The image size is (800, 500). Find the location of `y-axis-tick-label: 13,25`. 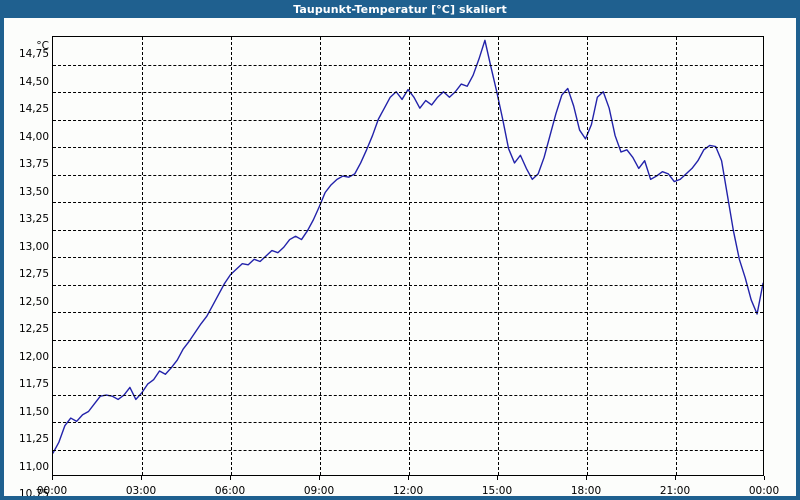

y-axis-tick-label: 13,25 is located at coordinates (33, 219).